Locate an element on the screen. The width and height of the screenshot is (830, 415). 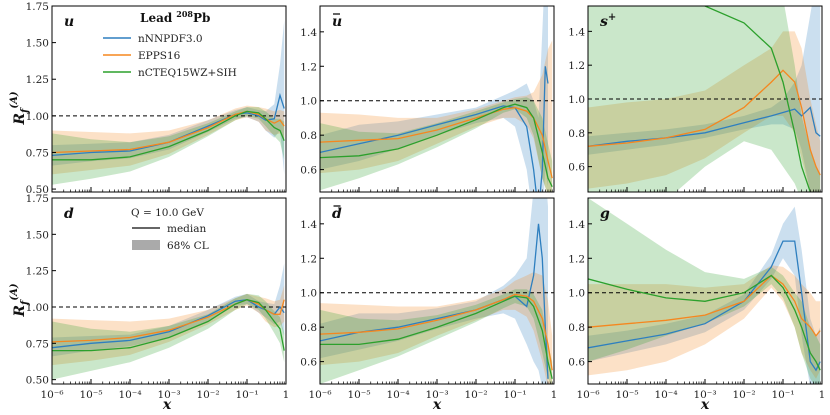
legend-entry: EPPS16 is located at coordinates (159, 56).